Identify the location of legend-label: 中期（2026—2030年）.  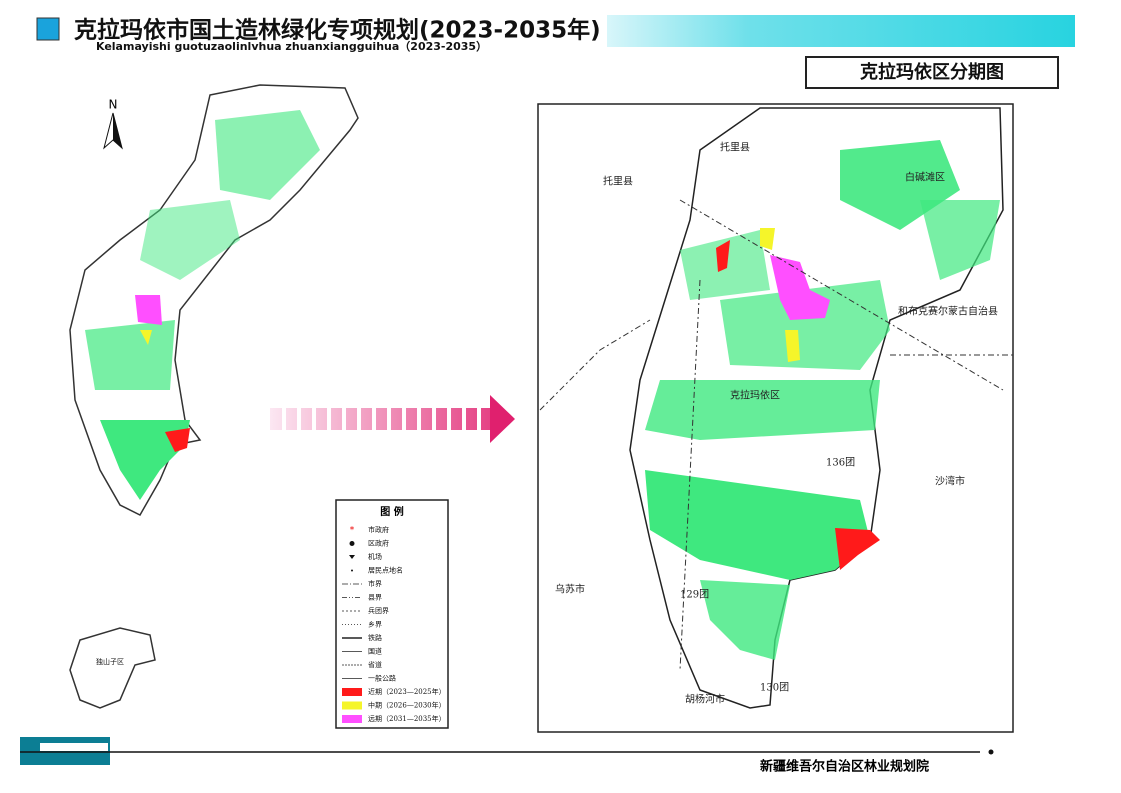
(407, 705).